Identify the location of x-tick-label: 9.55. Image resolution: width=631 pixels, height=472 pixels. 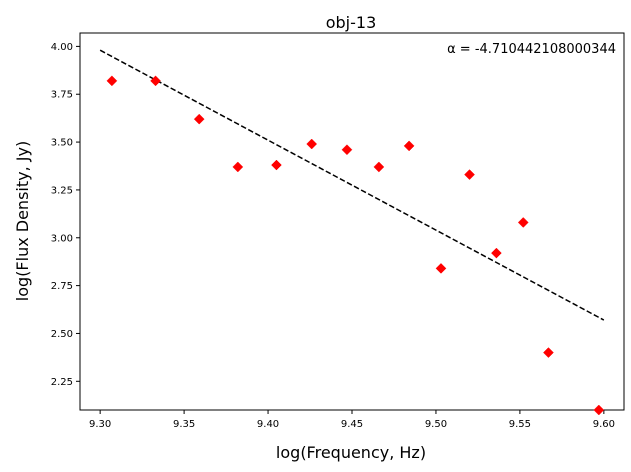
(520, 424).